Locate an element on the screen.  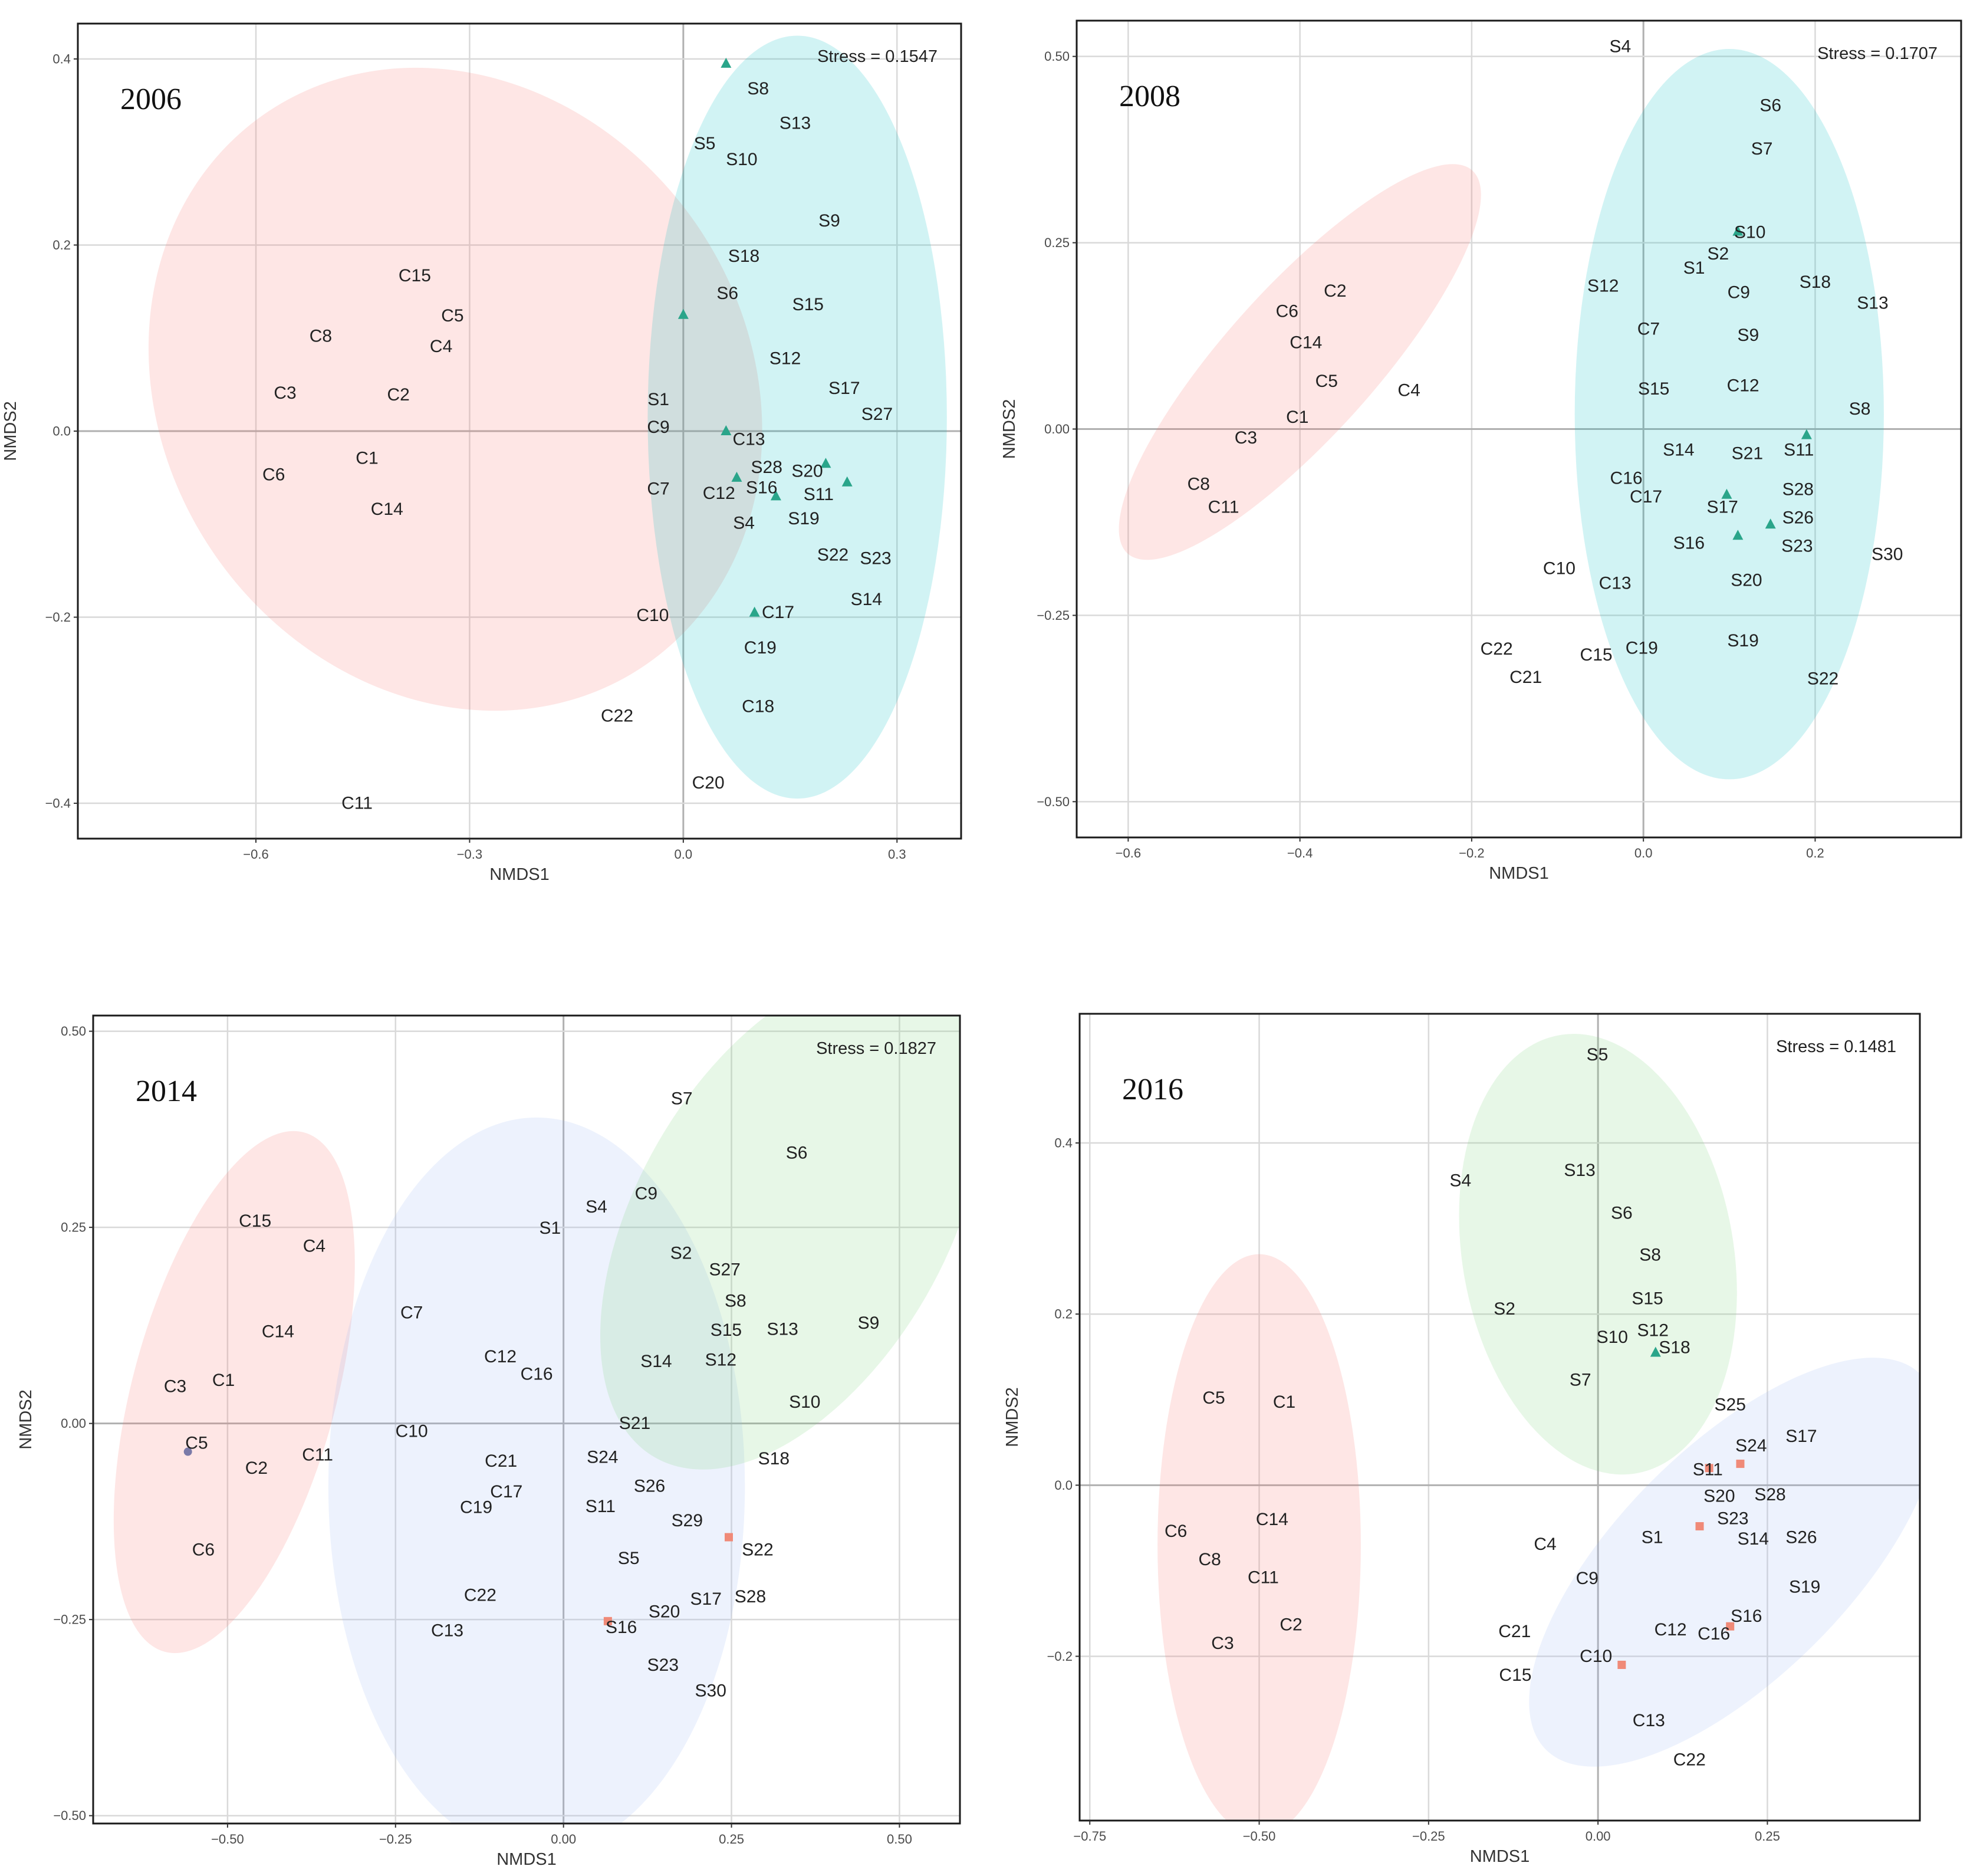
point-s12: S12 is located at coordinates (1603, 285).